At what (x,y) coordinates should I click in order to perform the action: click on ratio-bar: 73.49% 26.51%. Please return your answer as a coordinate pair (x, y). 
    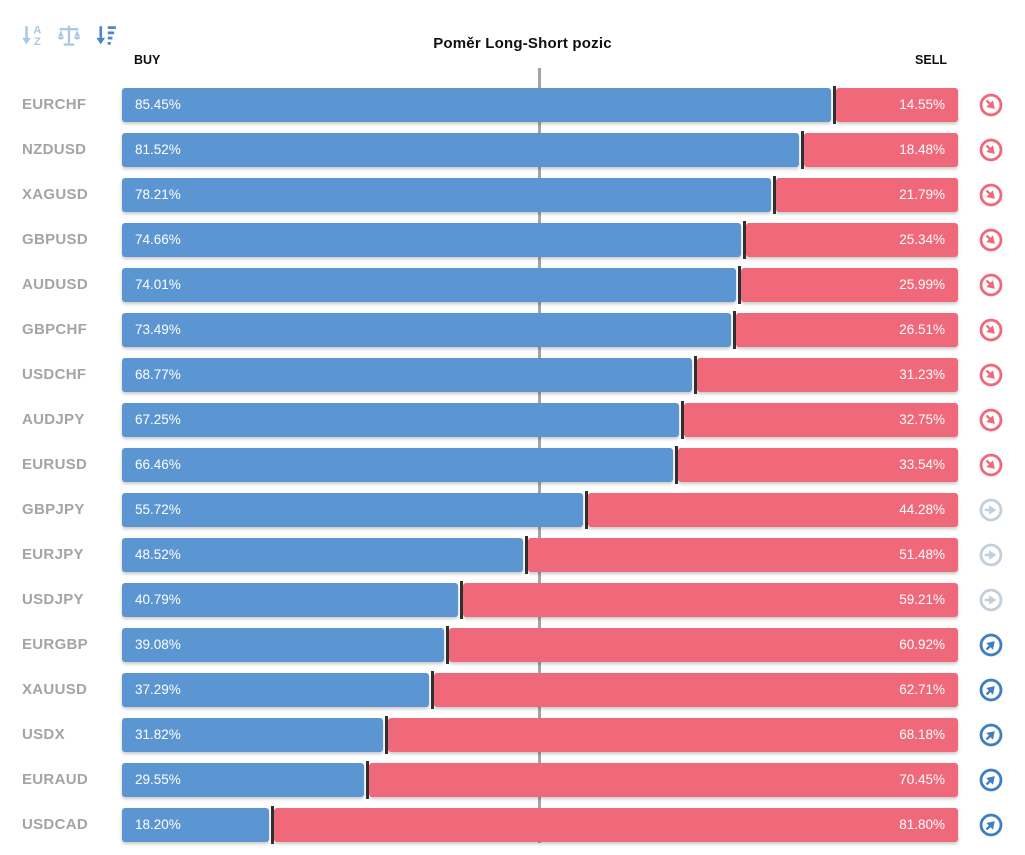
    Looking at the image, I should click on (540, 329).